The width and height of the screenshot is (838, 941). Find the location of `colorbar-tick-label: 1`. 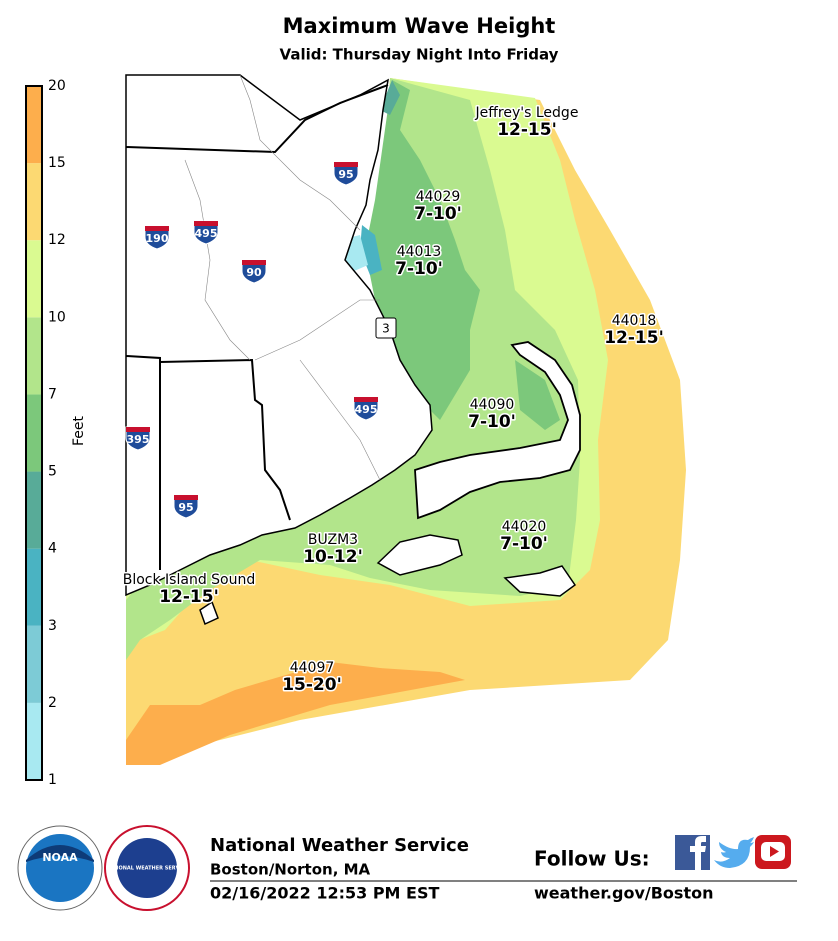

colorbar-tick-label: 1 is located at coordinates (52, 780).